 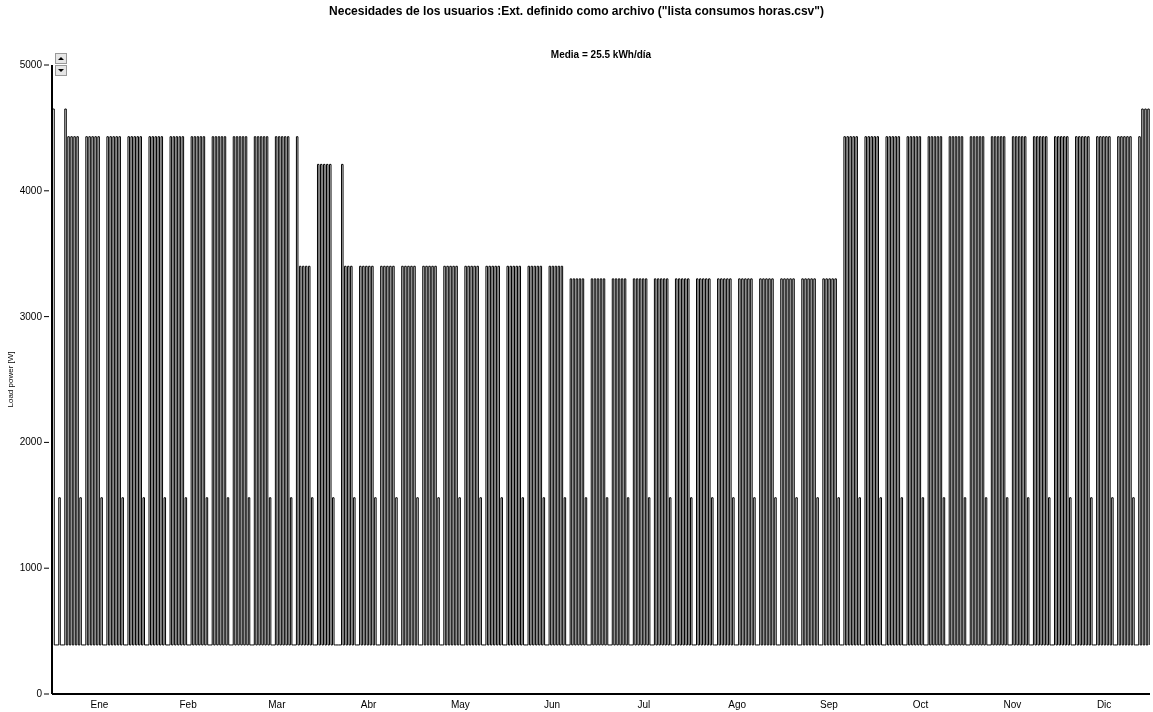 What do you see at coordinates (829, 704) in the screenshot?
I see `x-tick-label: Sep` at bounding box center [829, 704].